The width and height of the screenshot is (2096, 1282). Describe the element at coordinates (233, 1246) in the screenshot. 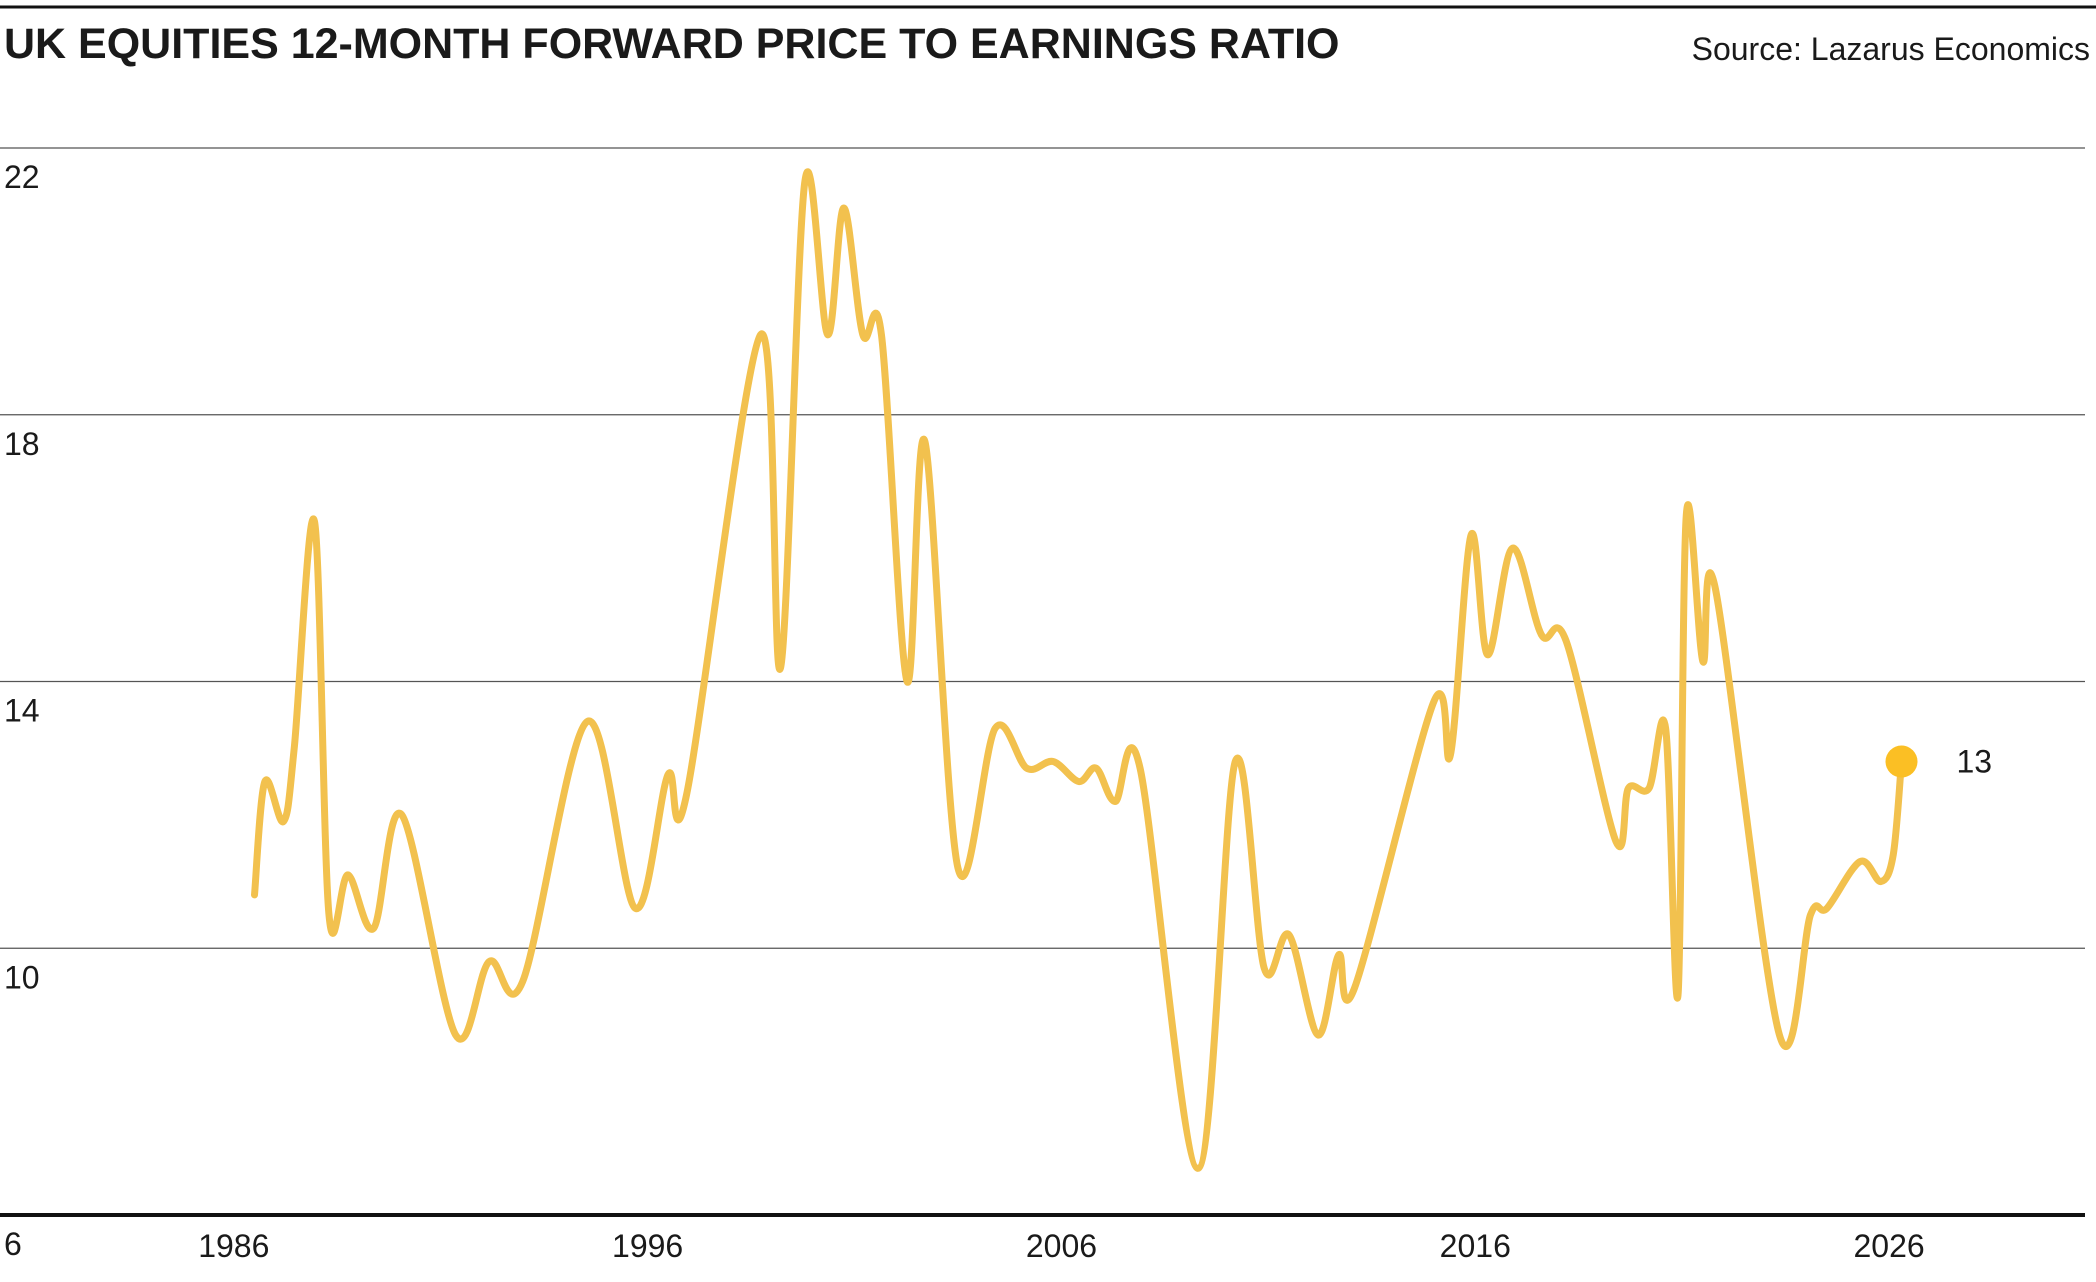

I see `x-tick-label: 1986` at that location.